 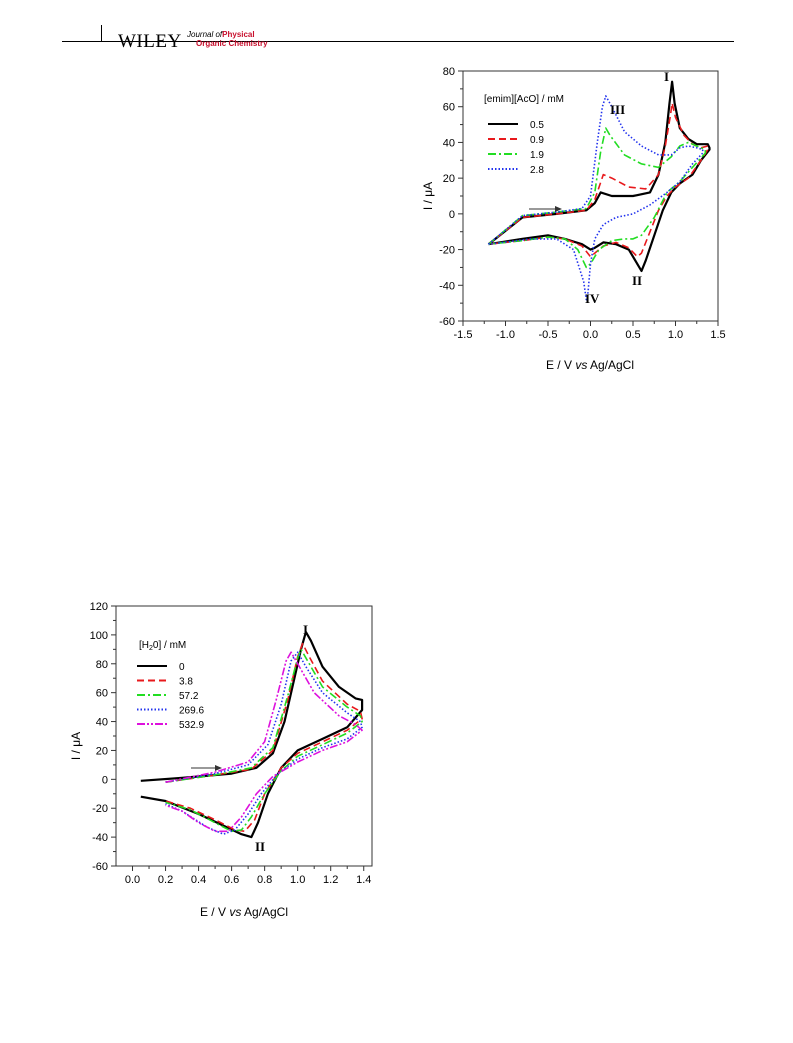 I want to click on bottom-legend-title: [H20] / mM, so click(x=162, y=646).